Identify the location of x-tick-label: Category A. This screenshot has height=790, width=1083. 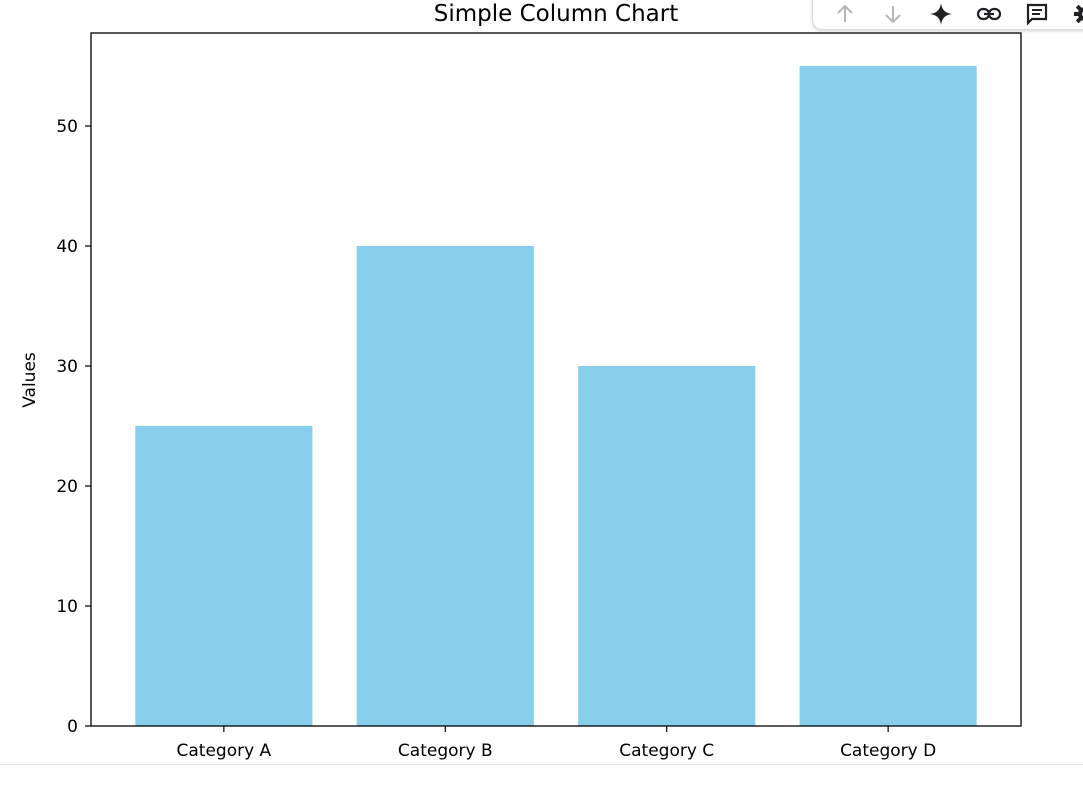
(224, 751).